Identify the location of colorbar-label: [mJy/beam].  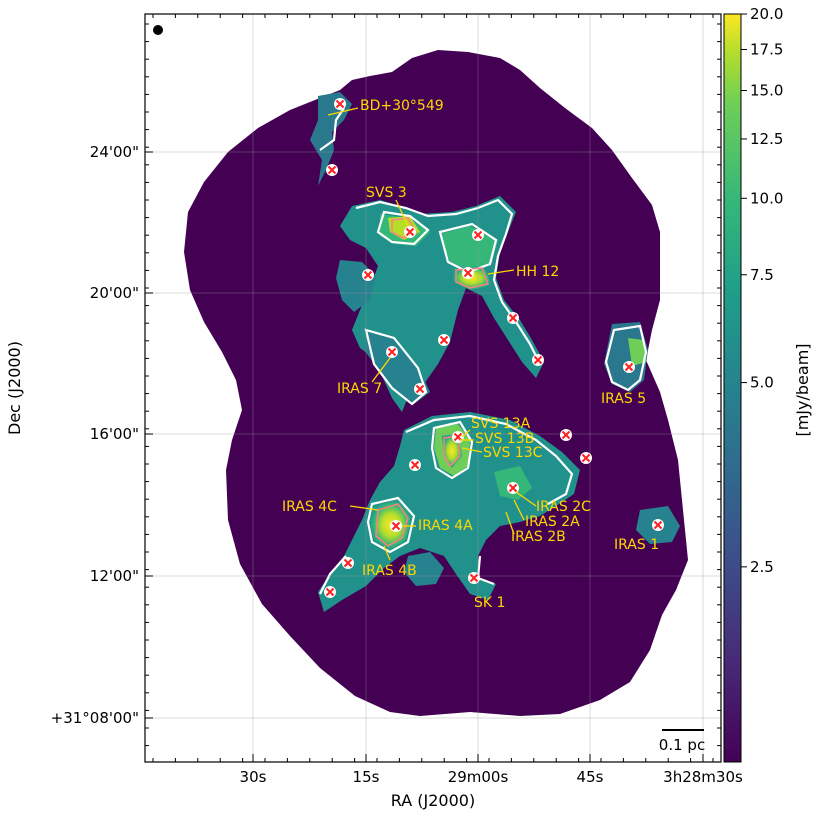
(802, 389).